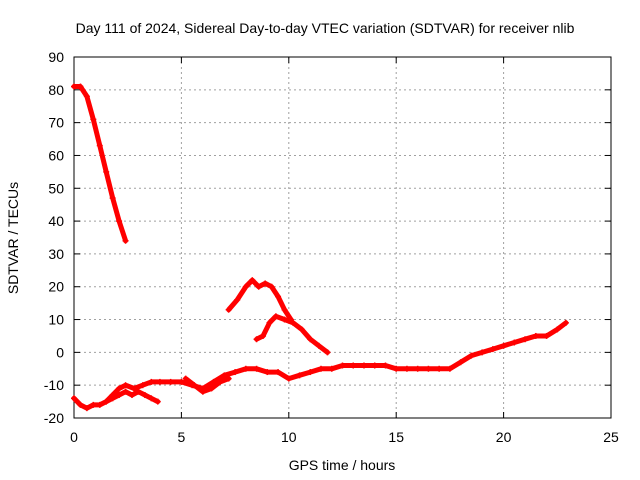  Describe the element at coordinates (54, 418) in the screenshot. I see `y-tick-label: -20` at that location.